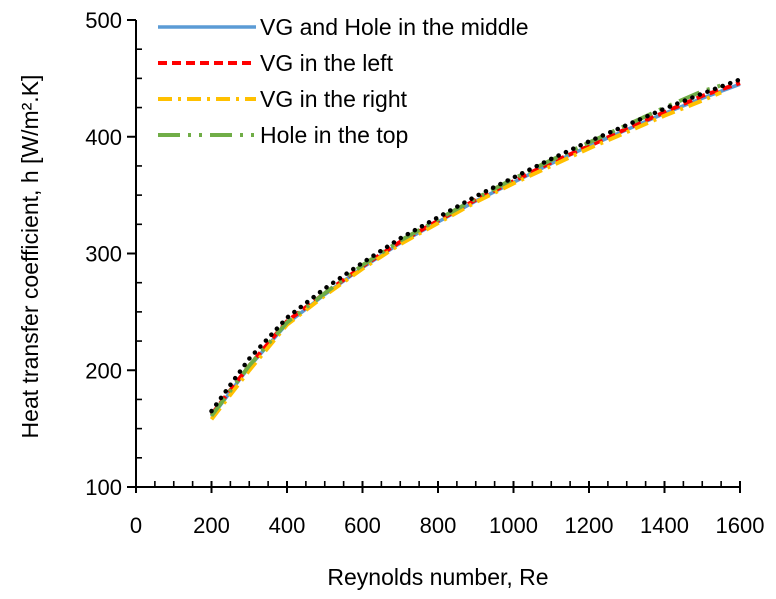 The height and width of the screenshot is (599, 776). I want to click on legend-label-vg-in-the-right: VG in the right, so click(334, 99).